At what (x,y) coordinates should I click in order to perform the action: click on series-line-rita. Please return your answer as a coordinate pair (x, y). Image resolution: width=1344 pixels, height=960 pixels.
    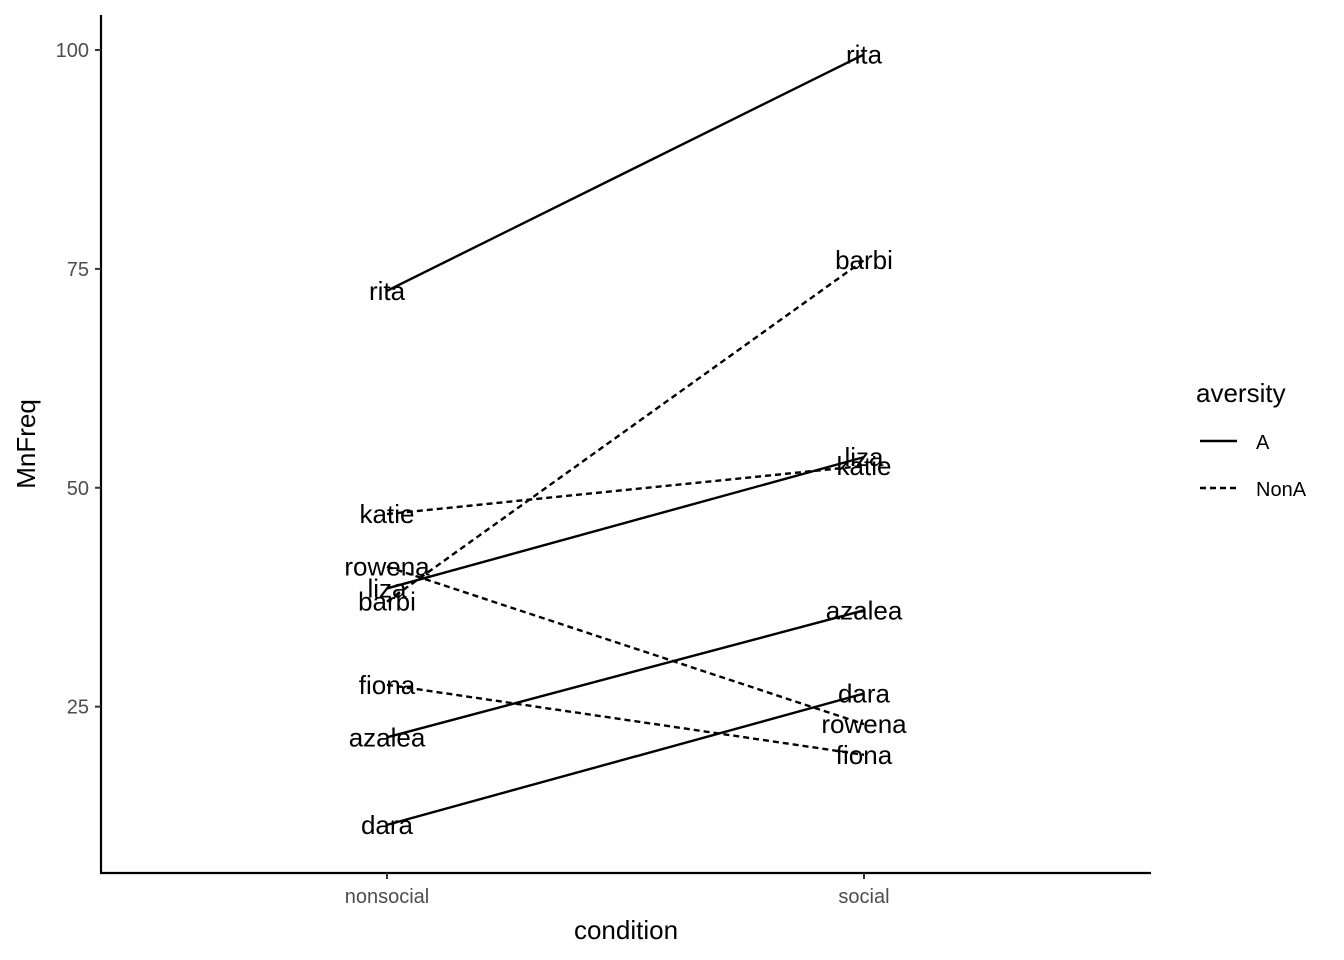
    Looking at the image, I should click on (625, 172).